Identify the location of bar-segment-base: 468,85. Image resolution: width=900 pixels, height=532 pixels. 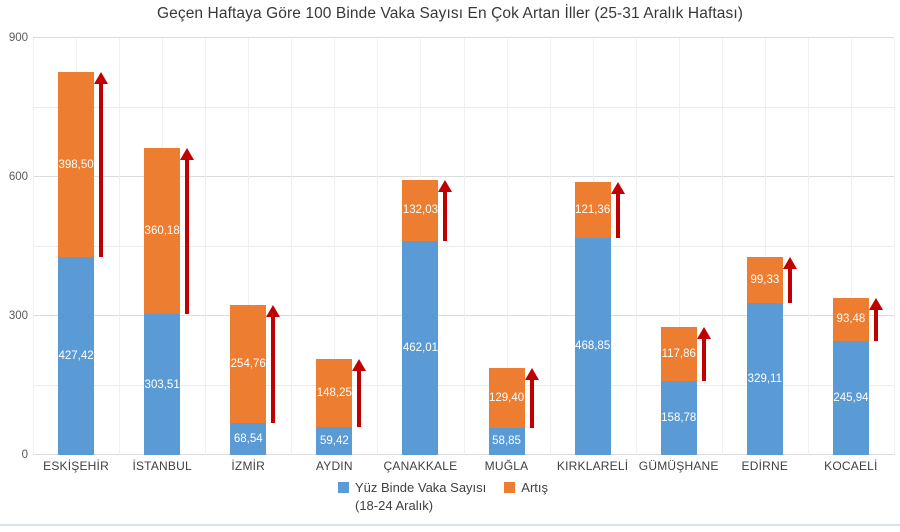
(592, 346).